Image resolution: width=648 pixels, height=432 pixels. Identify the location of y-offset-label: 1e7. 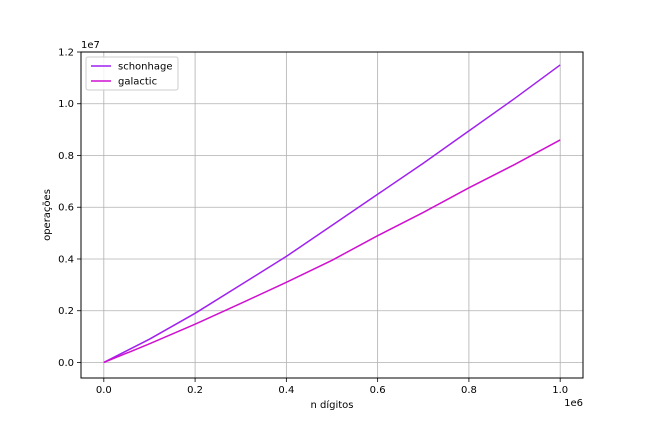
(90, 45).